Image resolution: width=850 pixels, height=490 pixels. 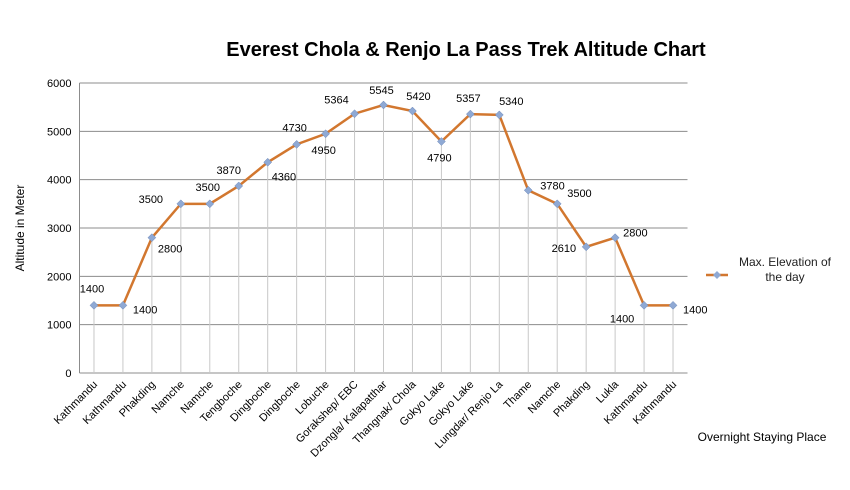 What do you see at coordinates (59, 84) in the screenshot?
I see `y-tick-label: 6000` at bounding box center [59, 84].